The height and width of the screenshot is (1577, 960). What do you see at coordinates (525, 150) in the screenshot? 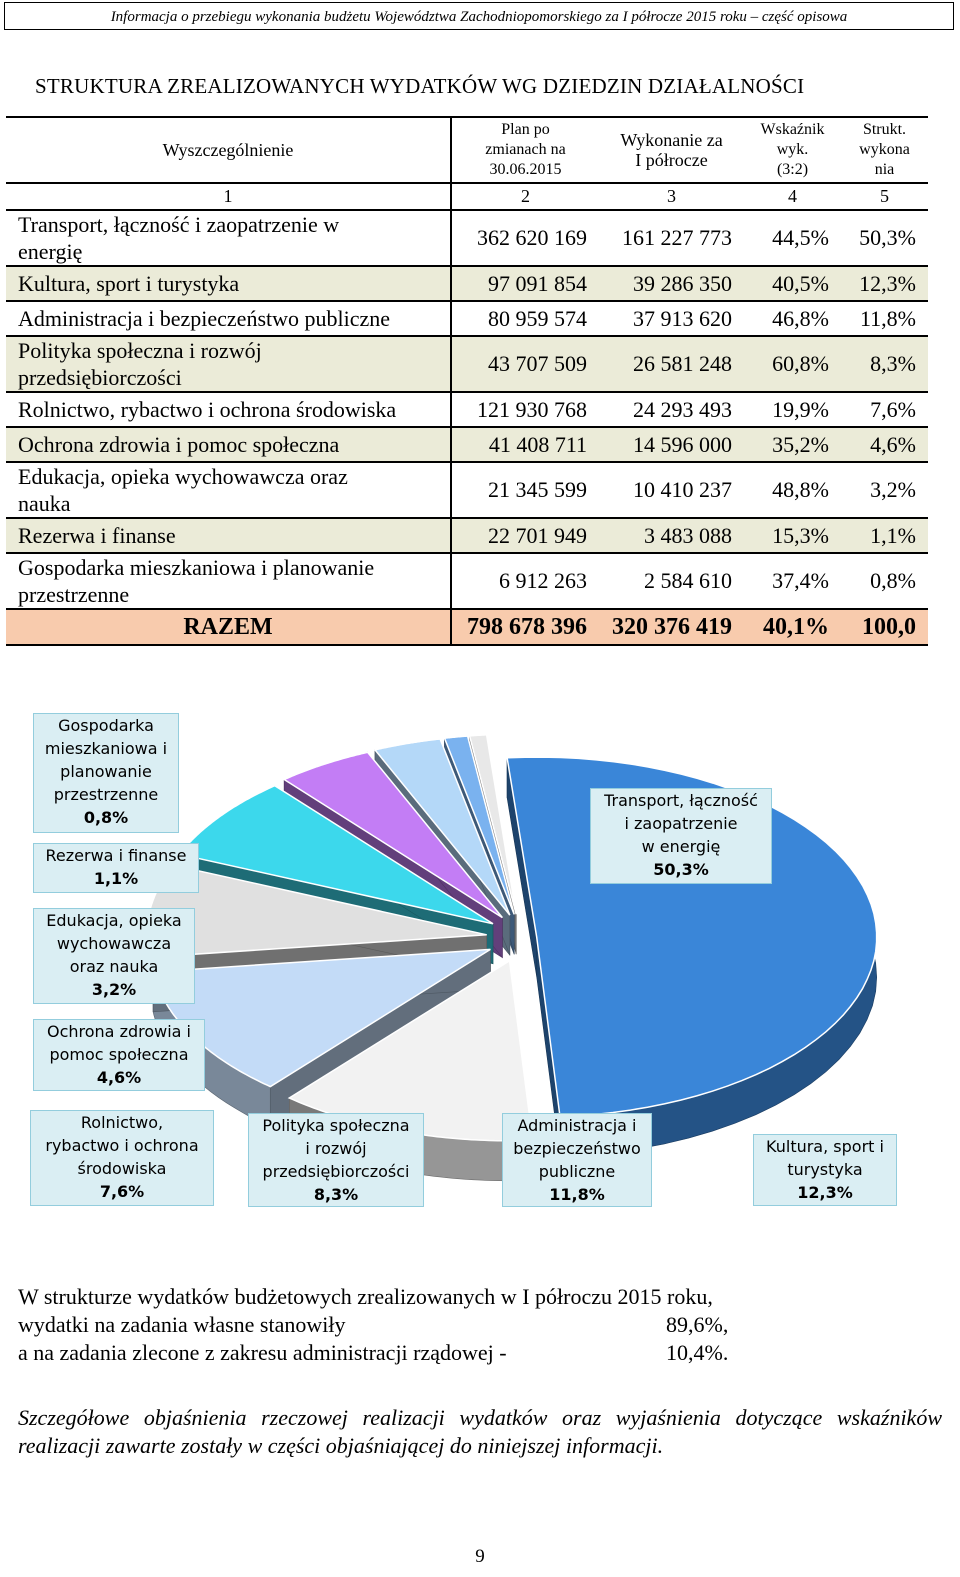
I see `header-plan: Plan po zmianach na 30.06.2015` at bounding box center [525, 150].